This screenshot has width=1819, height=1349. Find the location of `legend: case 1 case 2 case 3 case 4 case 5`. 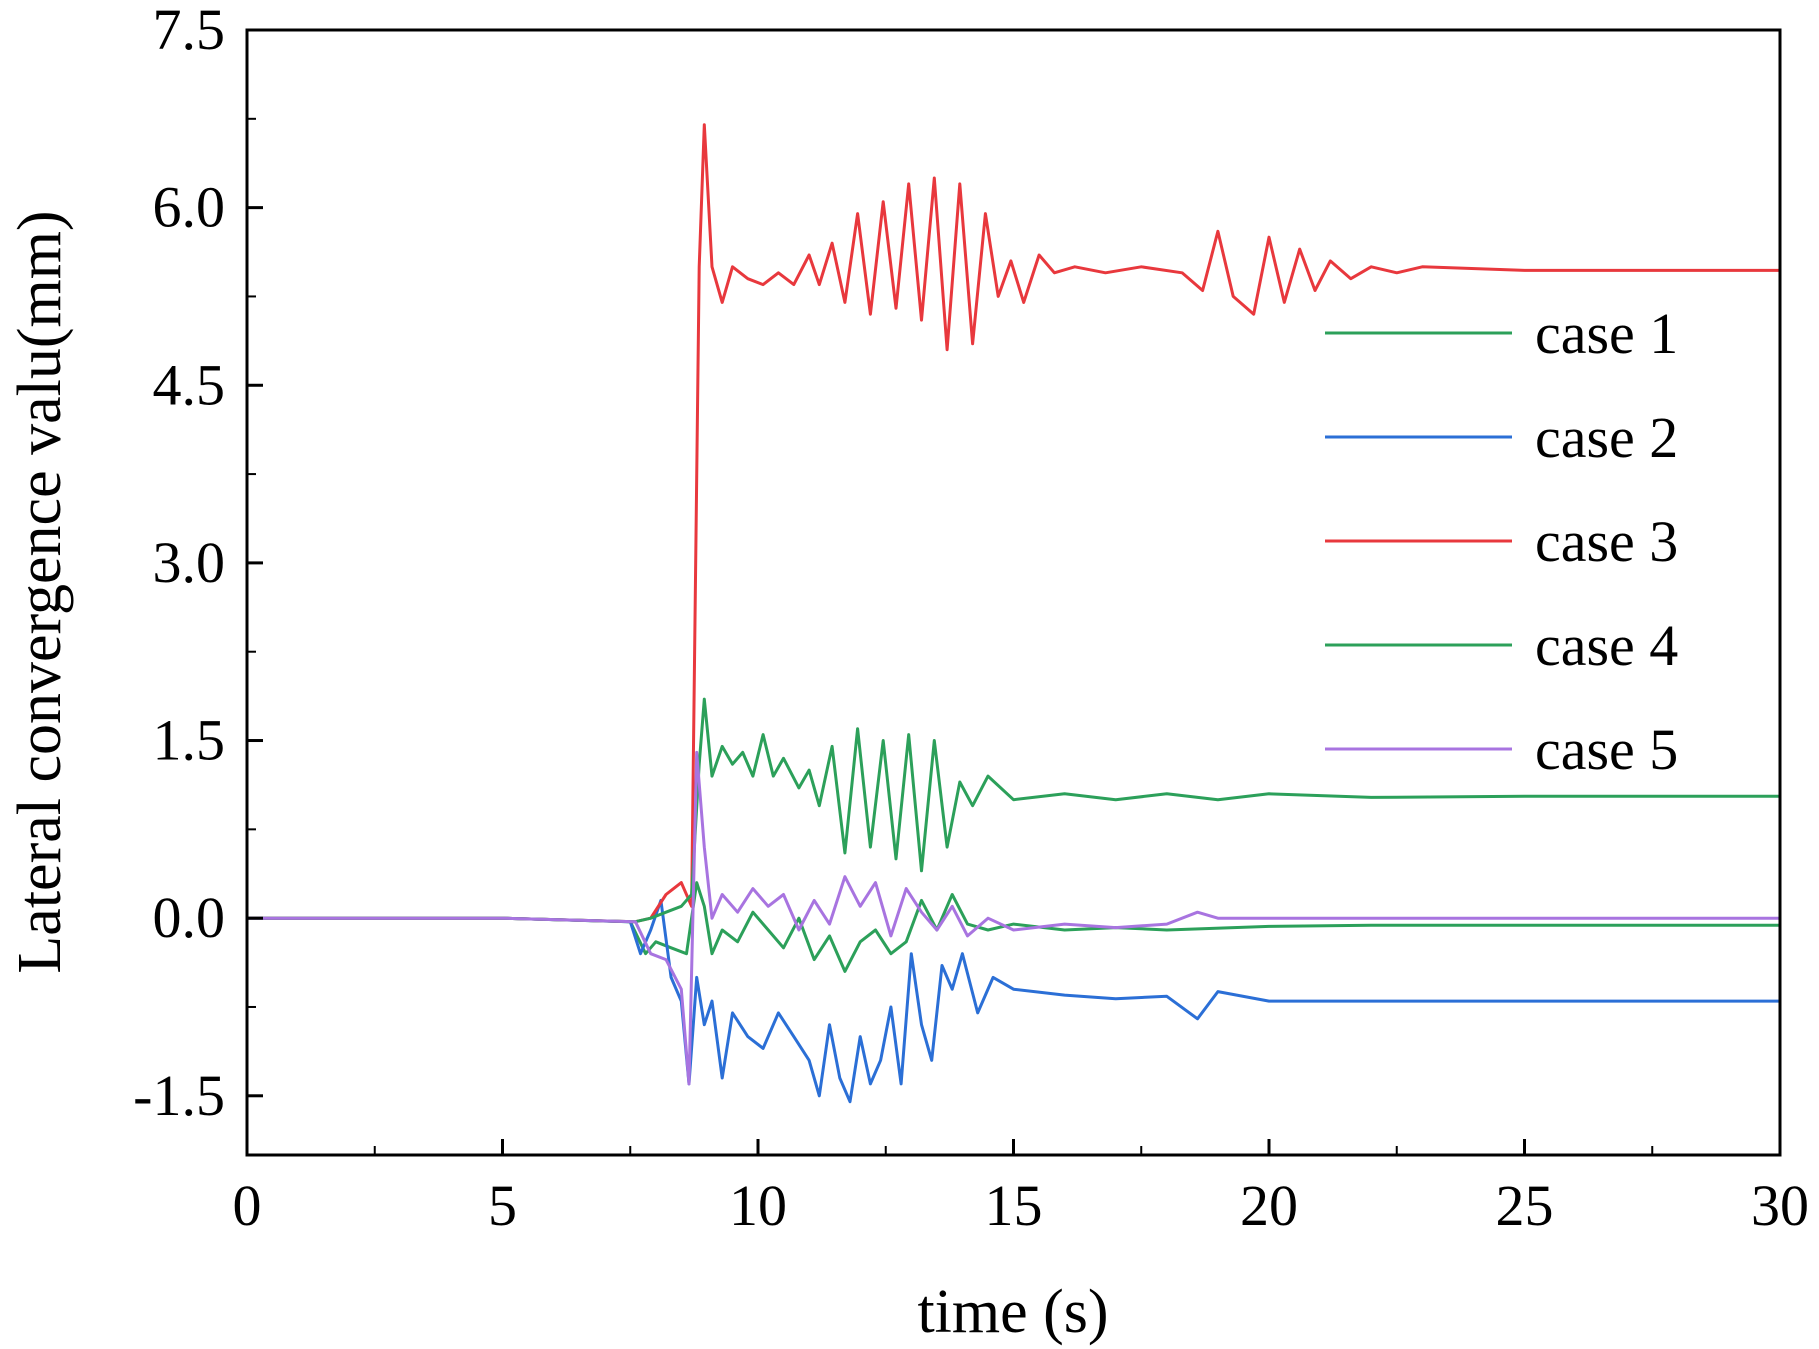

legend: case 1 case 2 case 3 case 4 case 5 is located at coordinates (1501, 541).